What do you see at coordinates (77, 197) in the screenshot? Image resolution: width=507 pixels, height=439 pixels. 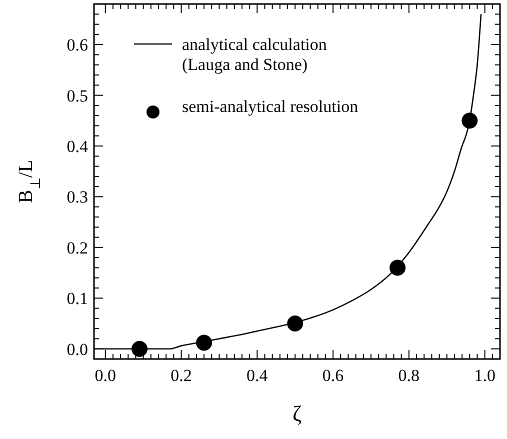 I see `y-tick-label: 0.3` at bounding box center [77, 197].